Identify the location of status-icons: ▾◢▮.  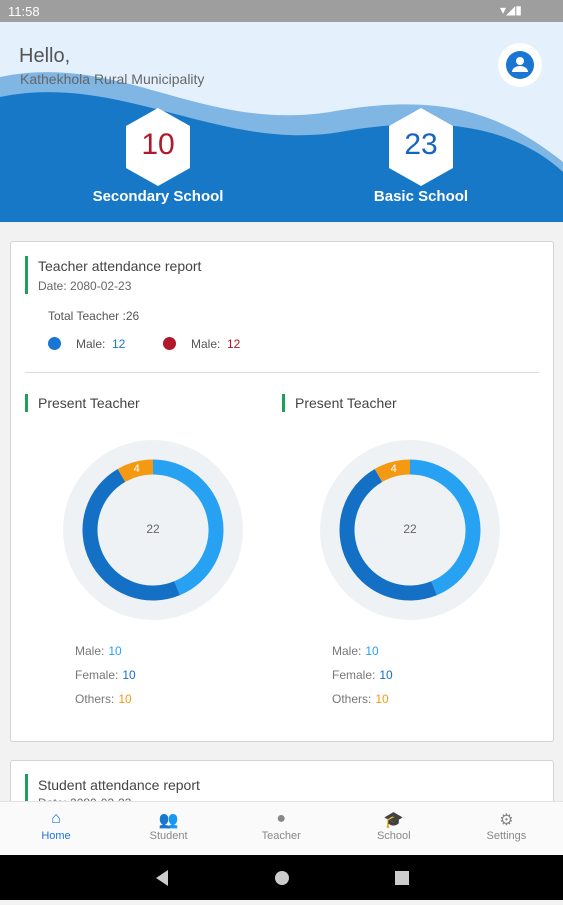
(511, 10).